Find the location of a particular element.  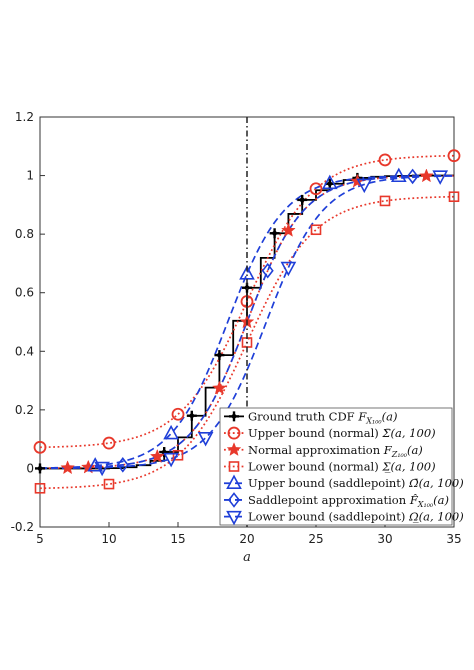

legend-entry-3: Normal approximation FZ₁₀₀(a) is located at coordinates (323, 450).